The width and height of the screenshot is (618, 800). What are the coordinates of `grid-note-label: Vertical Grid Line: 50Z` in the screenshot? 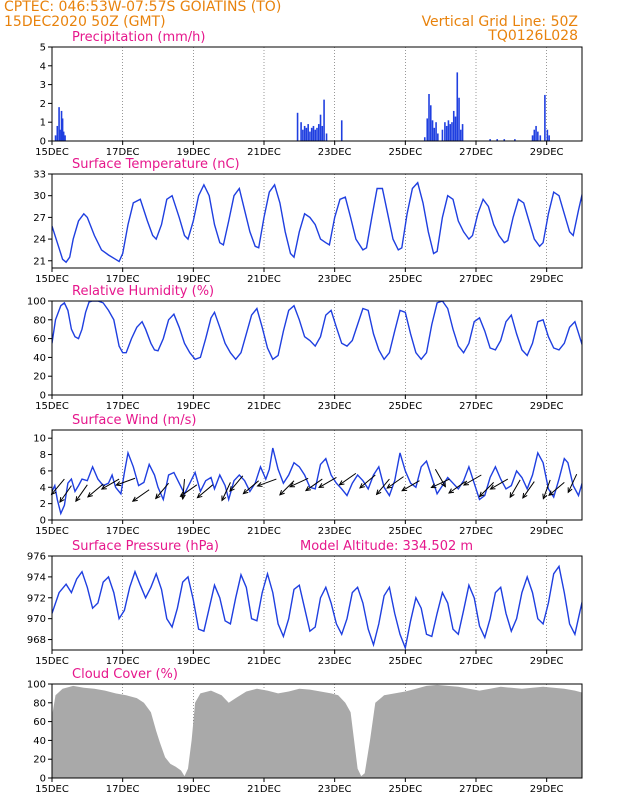 It's located at (499, 22).